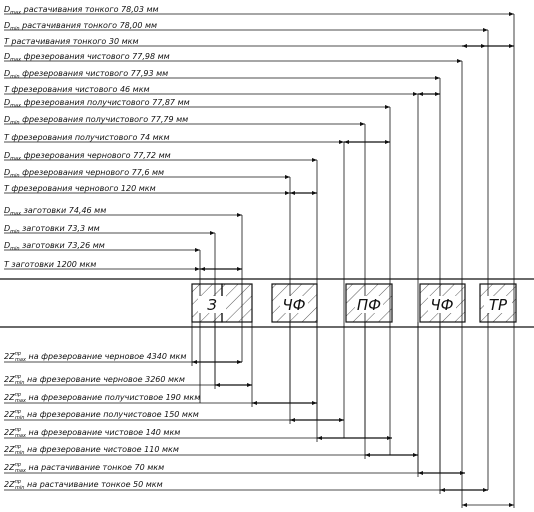 The image size is (534, 512). I want to click on label-text: фрезерования получистового 77,79 мм, so click(105, 119).